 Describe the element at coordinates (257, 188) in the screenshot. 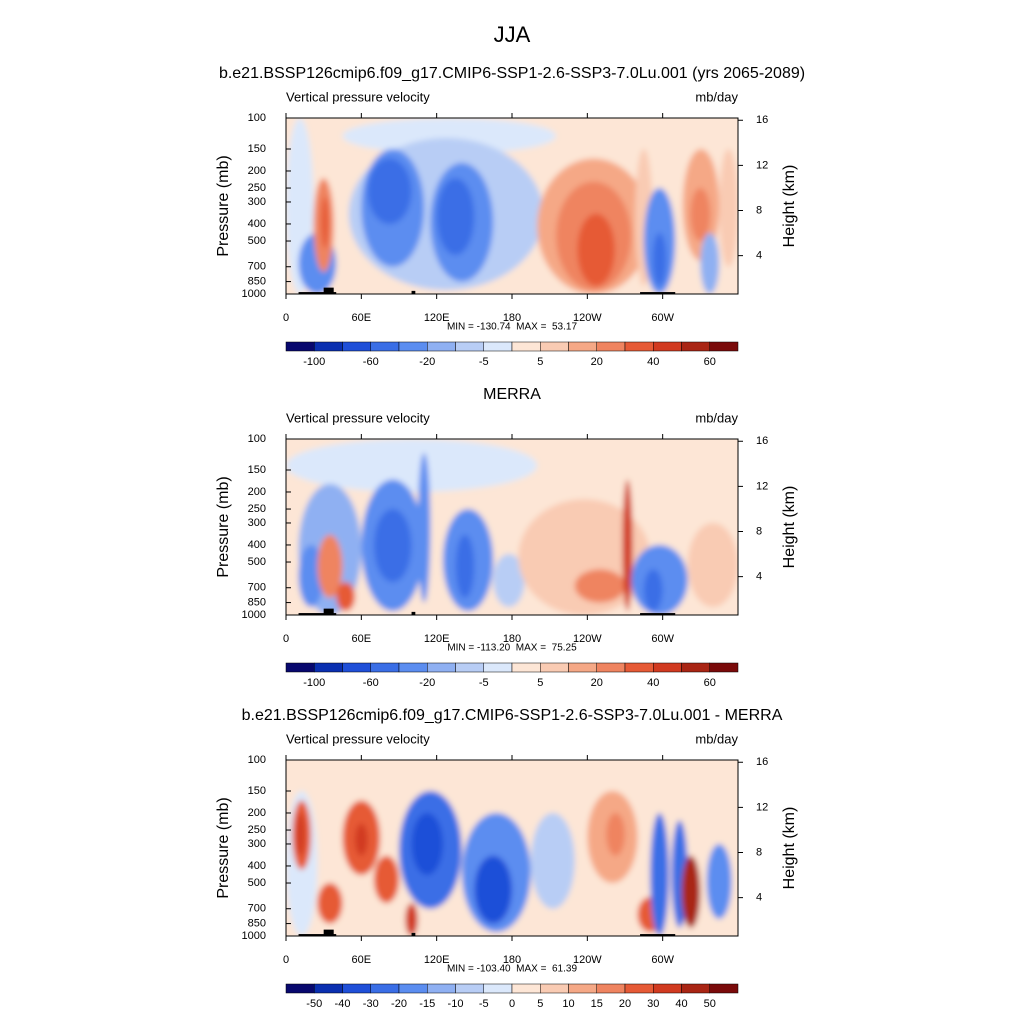

I see `y-tick-label: 250` at that location.